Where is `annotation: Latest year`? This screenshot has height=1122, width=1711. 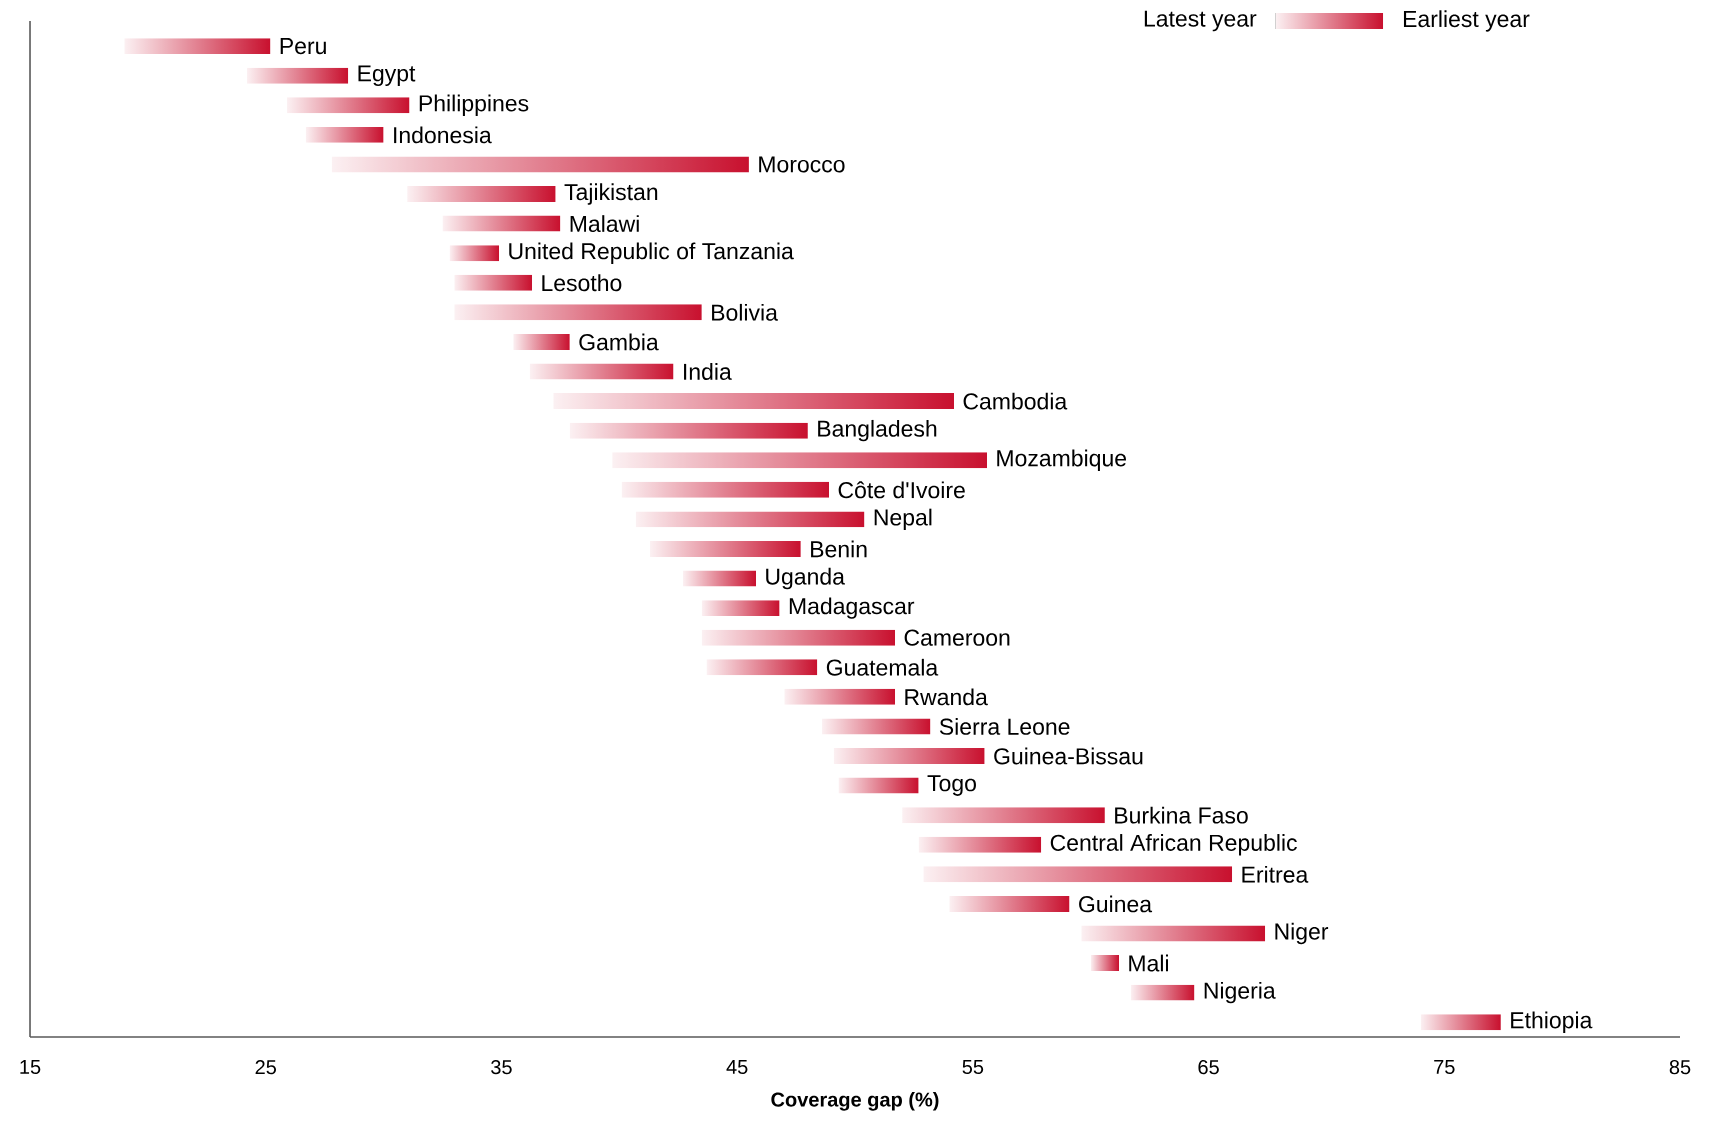 annotation: Latest year is located at coordinates (1200, 21).